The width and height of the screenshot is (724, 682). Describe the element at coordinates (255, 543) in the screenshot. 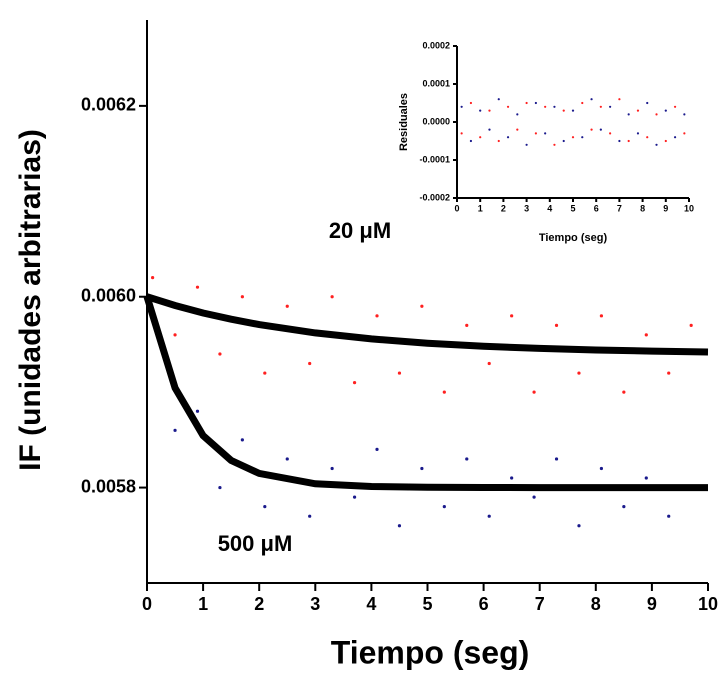

I see `annotation: 500 μM` at that location.